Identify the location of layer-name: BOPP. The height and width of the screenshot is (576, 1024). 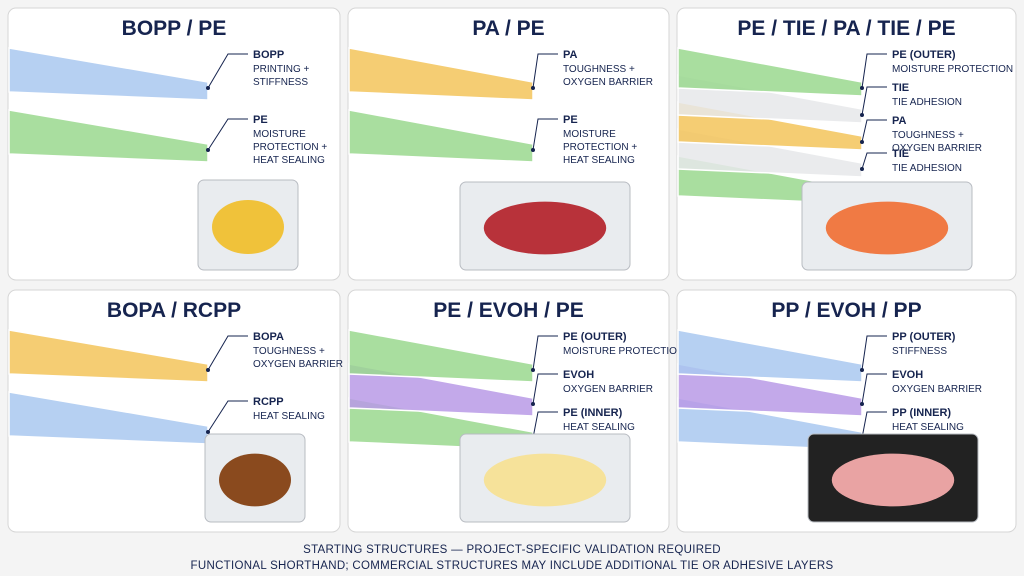
(268, 55).